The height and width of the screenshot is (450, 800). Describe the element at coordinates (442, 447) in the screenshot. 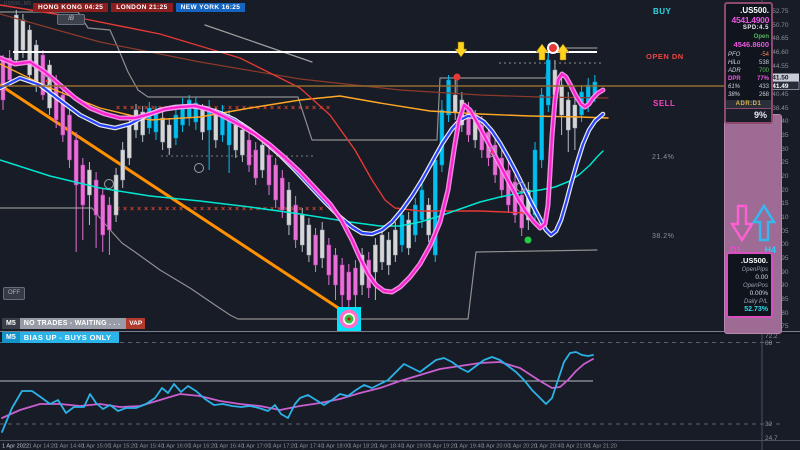

I see `svg-text: 1 Apr 19:20` at that location.